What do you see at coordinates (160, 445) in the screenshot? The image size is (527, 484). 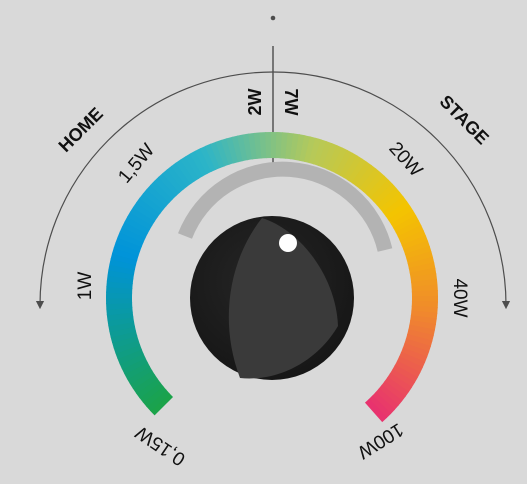 I see `scale-label-0-15w: 0,15W` at bounding box center [160, 445].